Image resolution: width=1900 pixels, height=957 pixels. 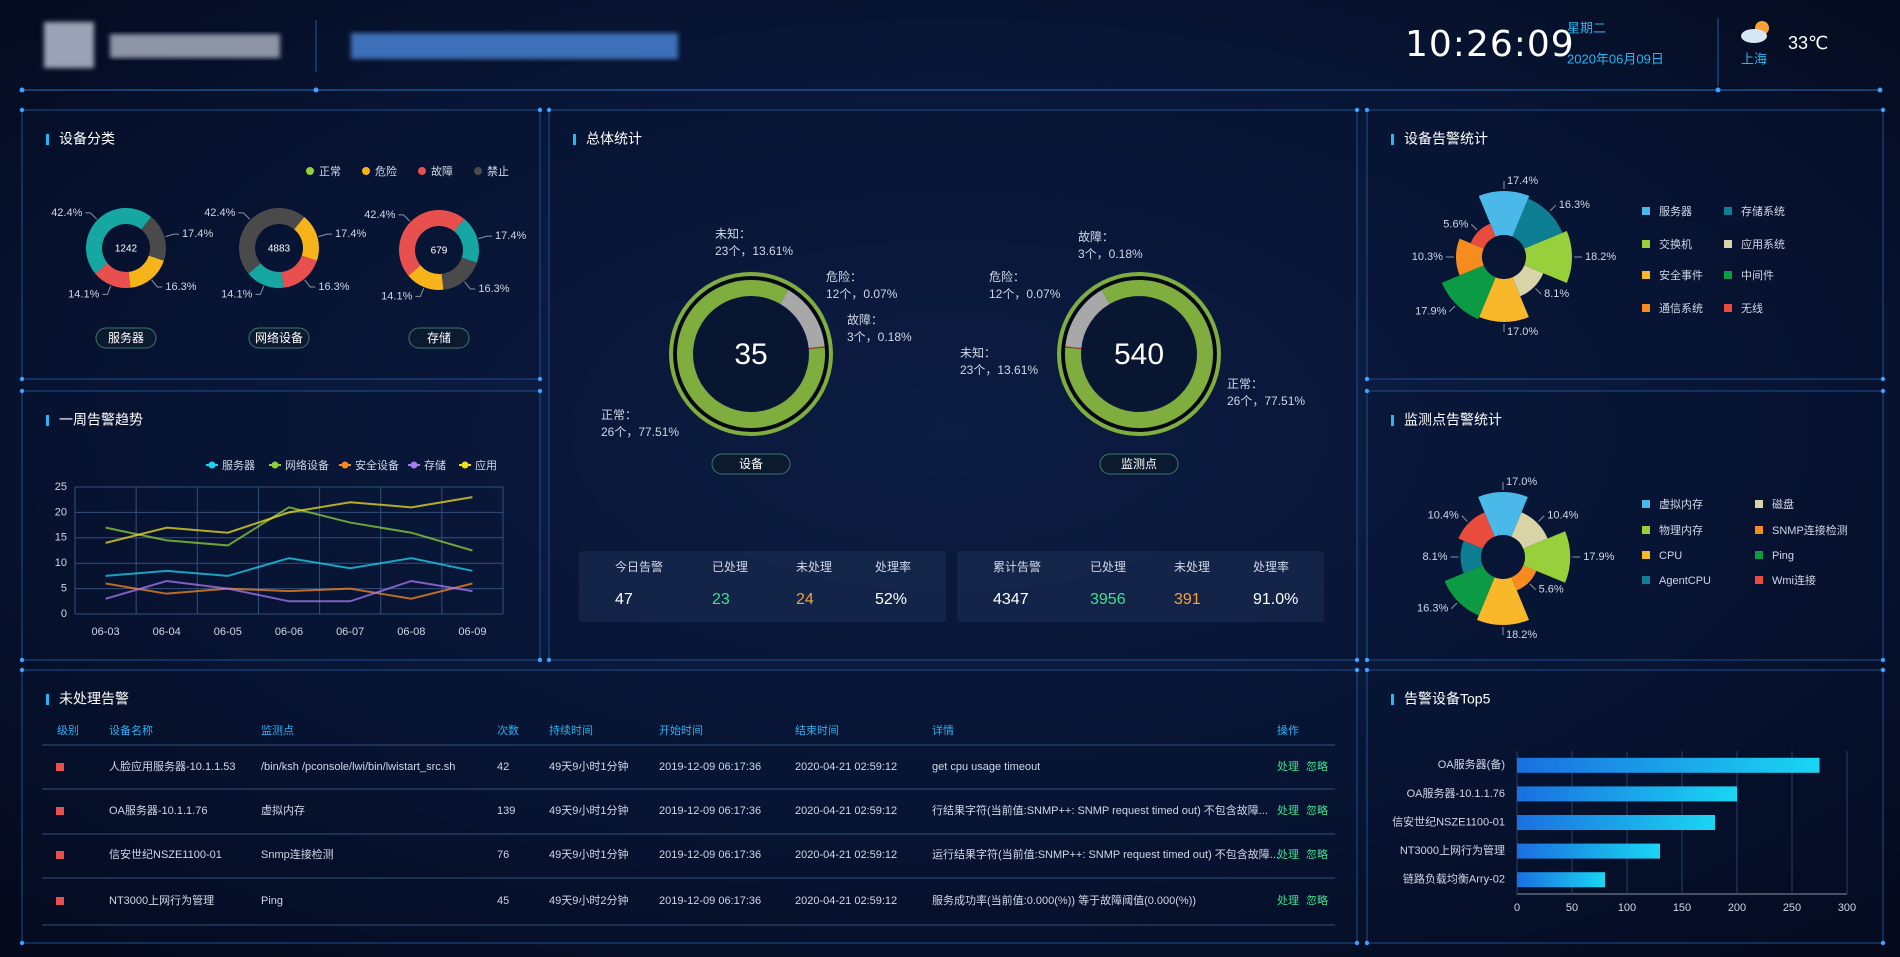 What do you see at coordinates (68, 730) in the screenshot?
I see `column-header: 级别` at bounding box center [68, 730].